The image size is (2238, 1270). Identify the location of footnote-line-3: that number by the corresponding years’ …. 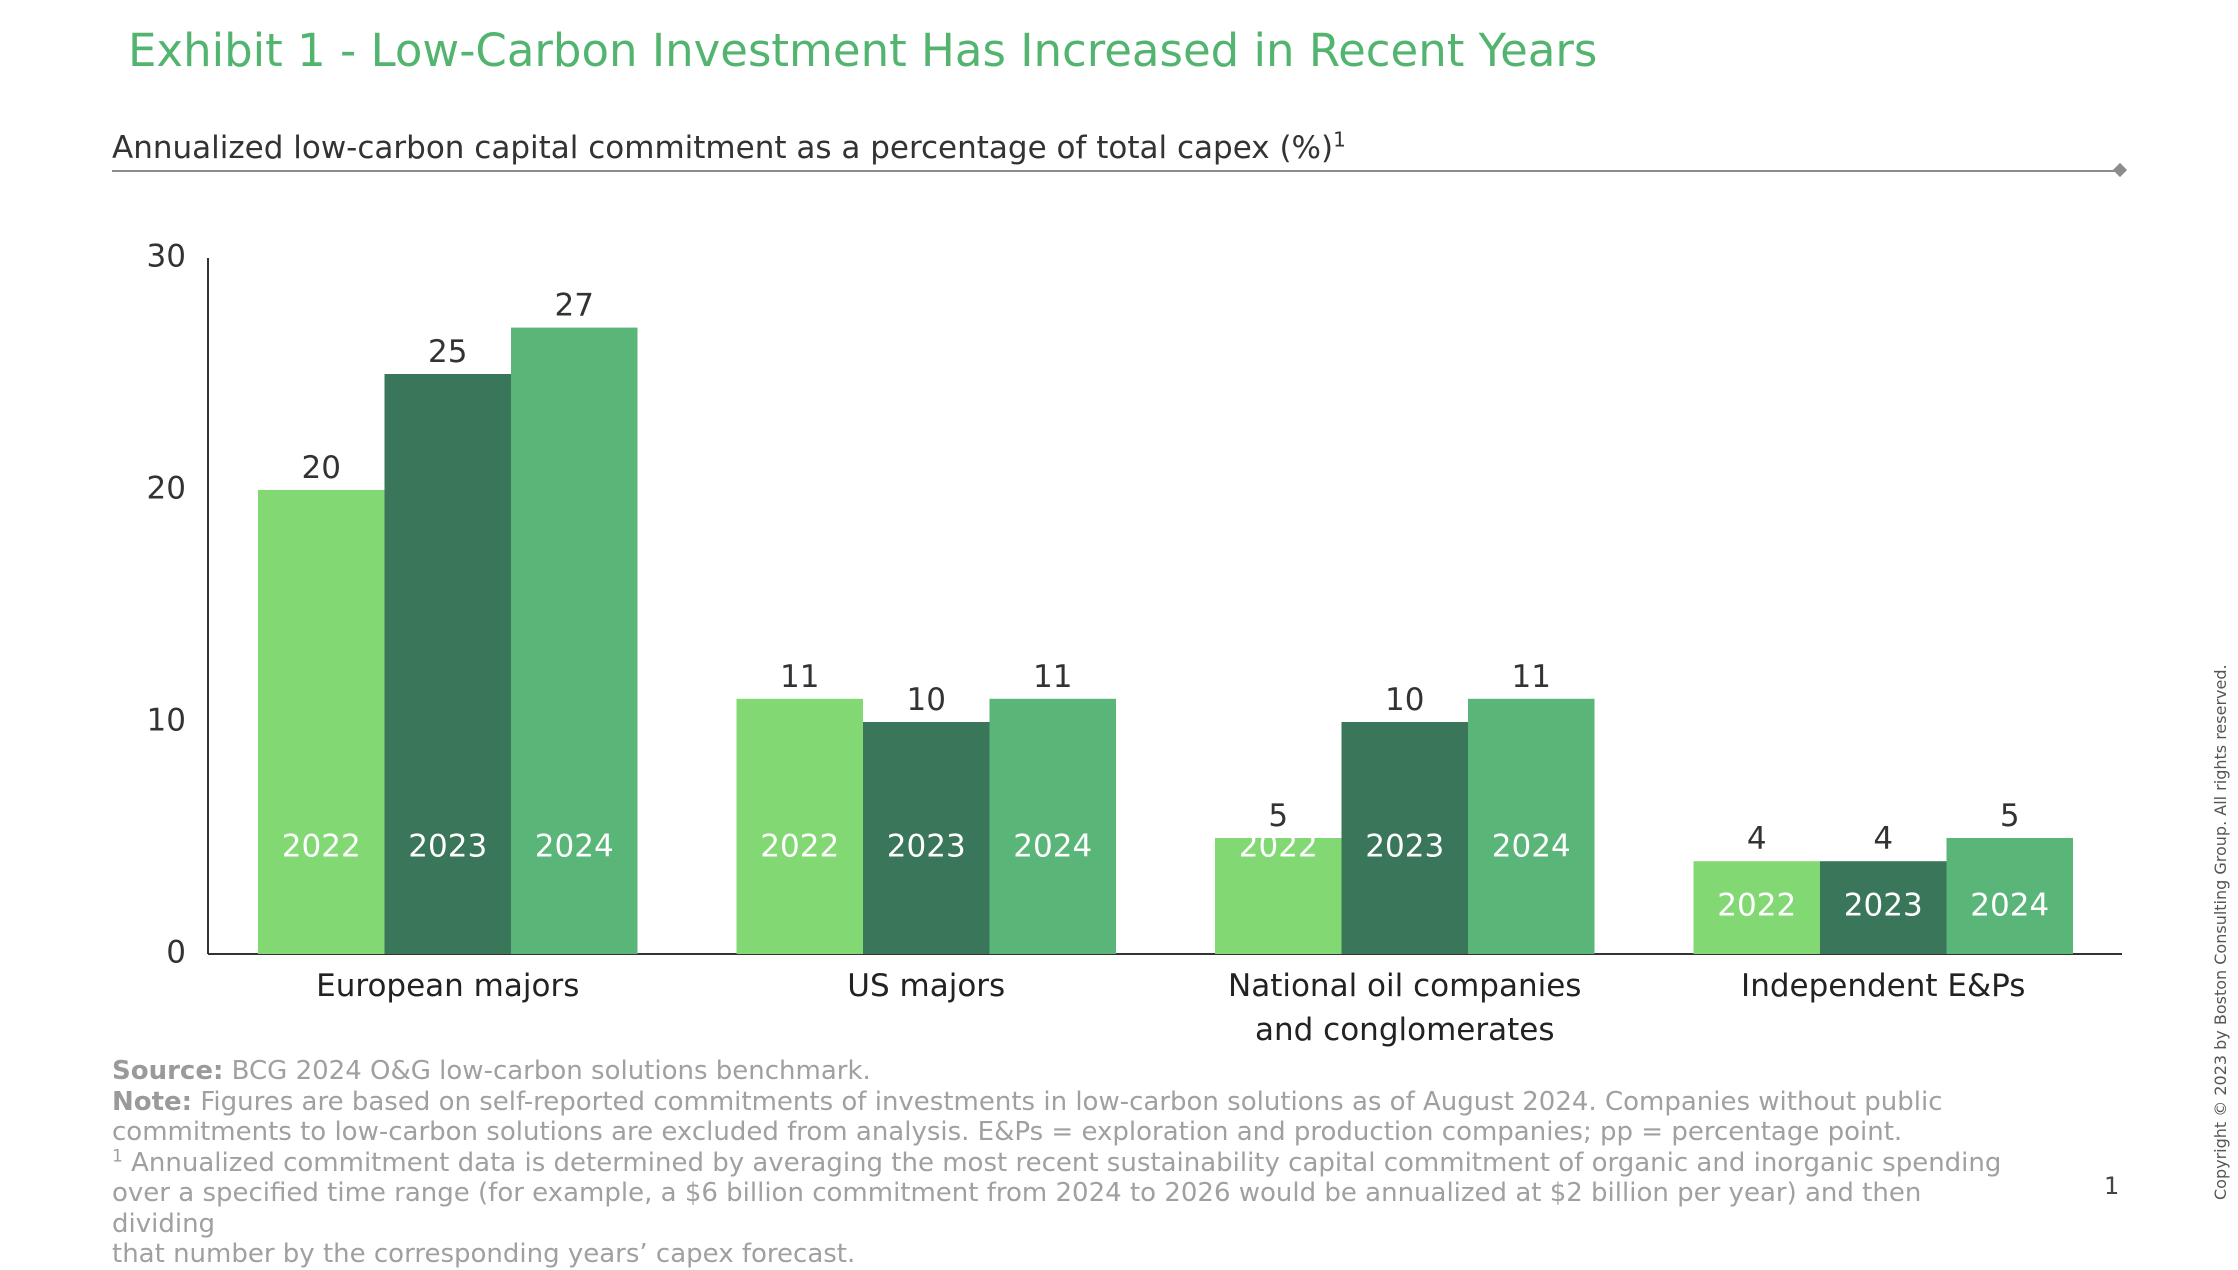
(484, 1254).